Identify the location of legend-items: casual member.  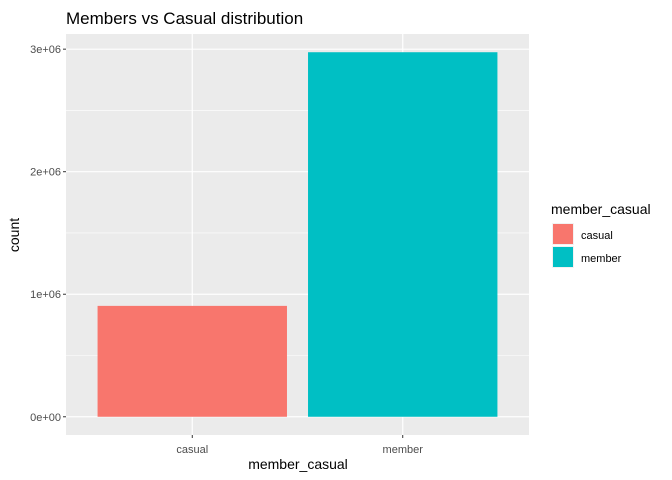
(587, 245).